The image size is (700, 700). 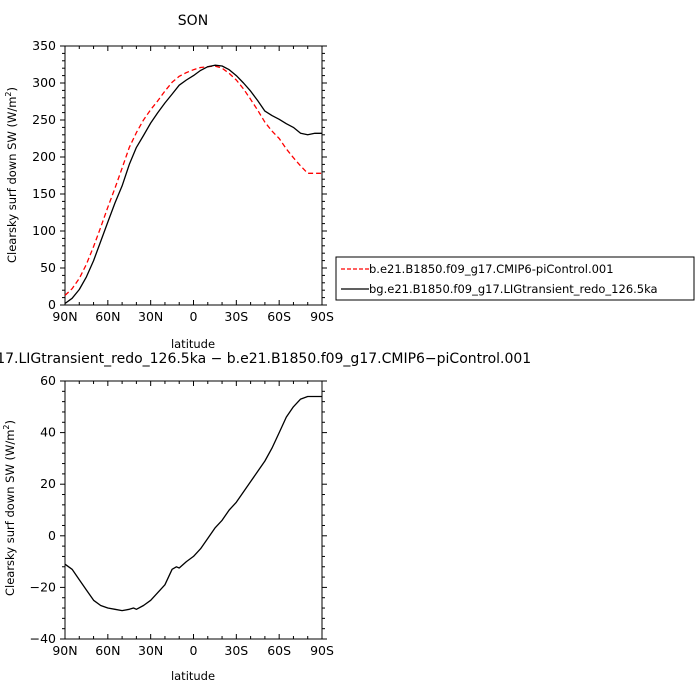 What do you see at coordinates (193, 344) in the screenshot?
I see `top-x-axis-label: latitude` at bounding box center [193, 344].